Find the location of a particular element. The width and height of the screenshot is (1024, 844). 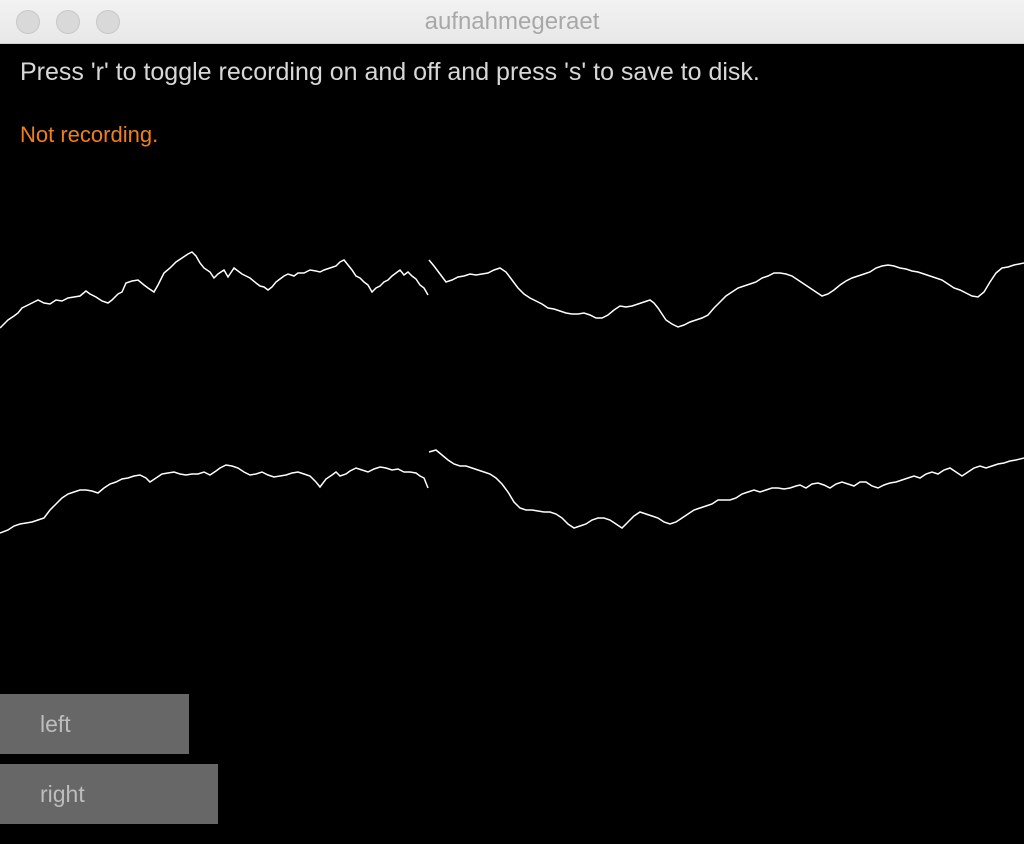

zoom-window-button is located at coordinates (108, 22).